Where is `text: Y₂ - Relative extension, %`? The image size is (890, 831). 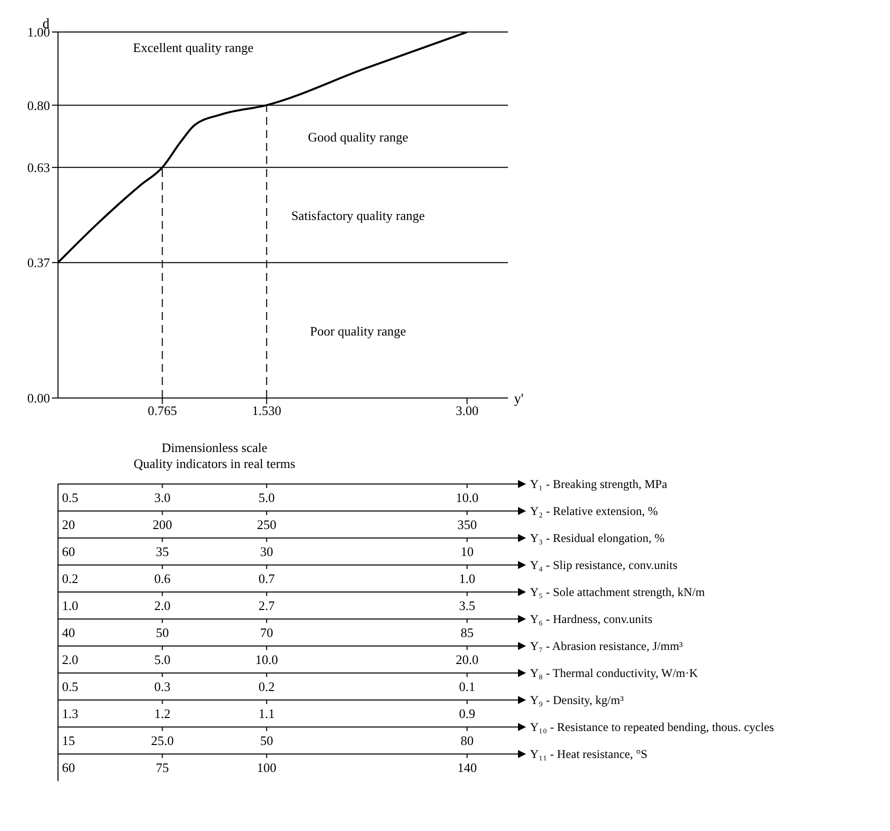
text: Y₂ - Relative extension, % is located at coordinates (594, 511).